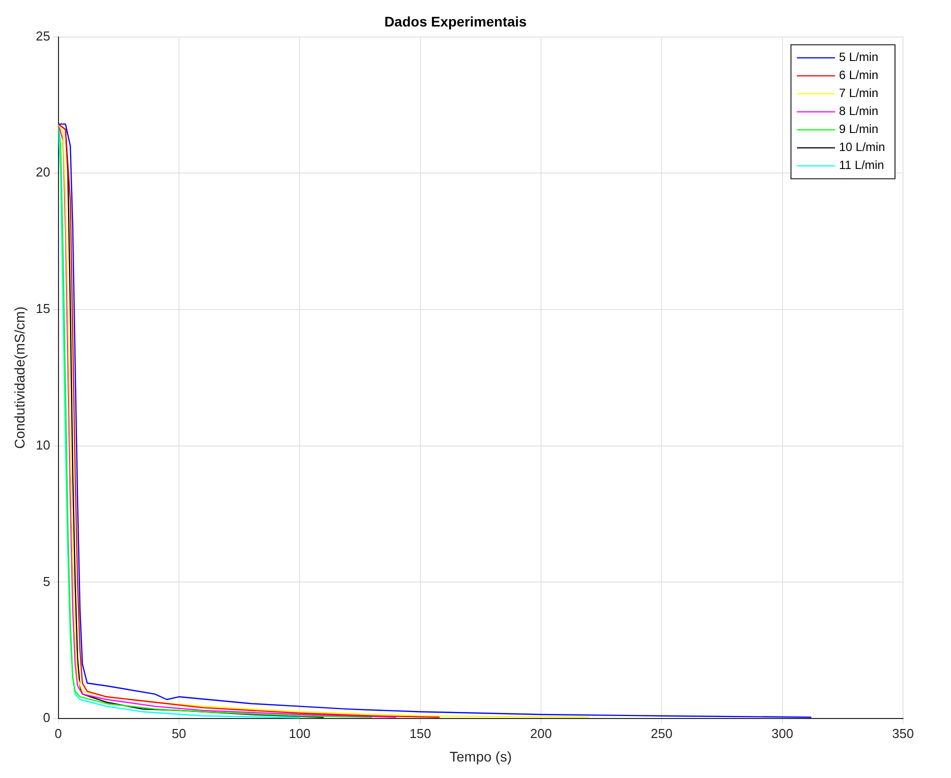 The image size is (951, 778). I want to click on y-axis-title: Condutividade(mS/cm), so click(19, 377).